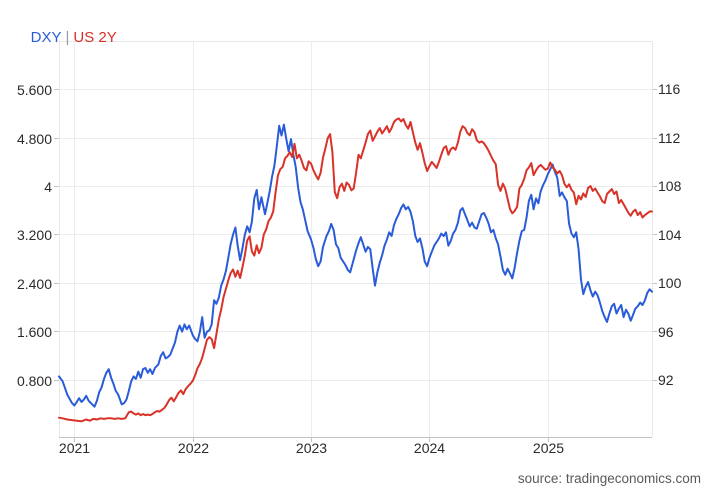 The height and width of the screenshot is (502, 715). Describe the element at coordinates (670, 283) in the screenshot. I see `right-axis-tick-label: 100` at that location.